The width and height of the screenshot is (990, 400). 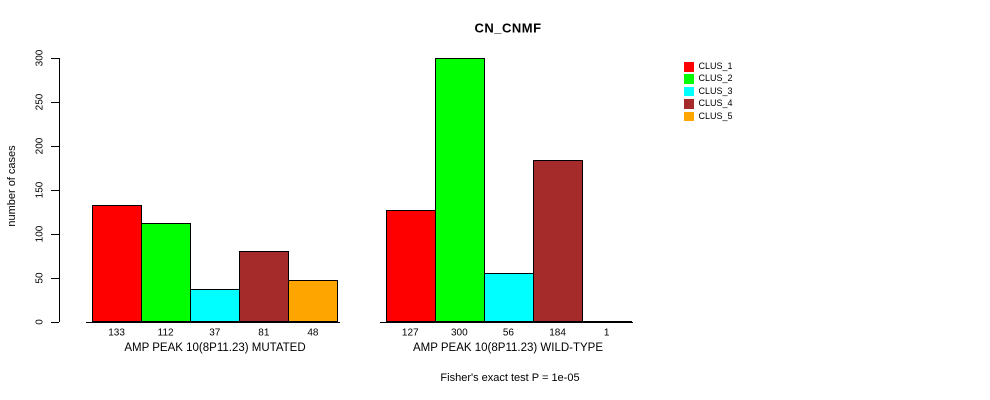 What do you see at coordinates (715, 78) in the screenshot?
I see `legend-label: CLUS_2` at bounding box center [715, 78].